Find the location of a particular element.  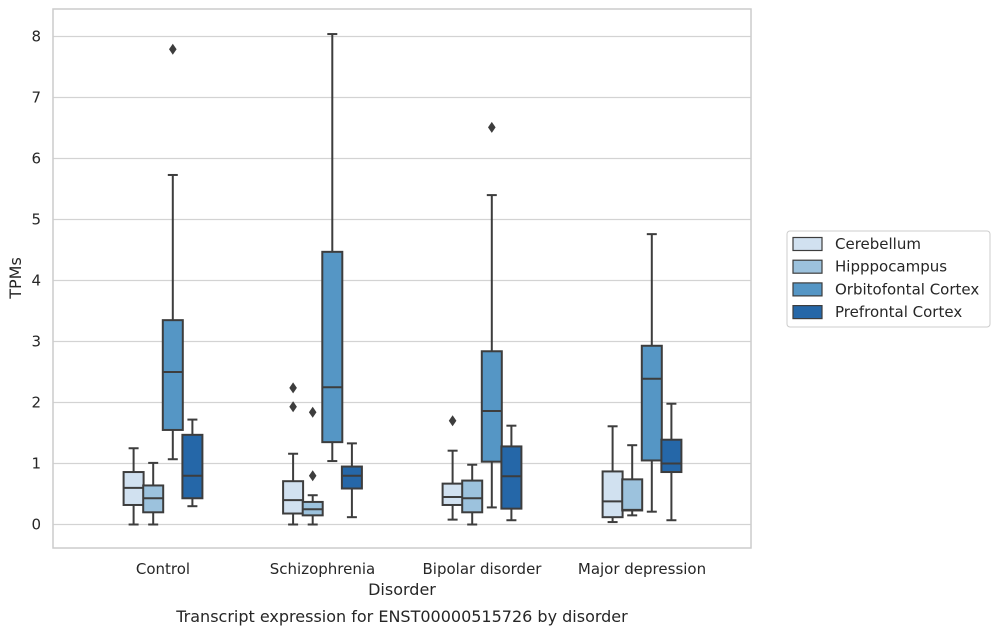

y-tick-label: 4 is located at coordinates (36, 281).